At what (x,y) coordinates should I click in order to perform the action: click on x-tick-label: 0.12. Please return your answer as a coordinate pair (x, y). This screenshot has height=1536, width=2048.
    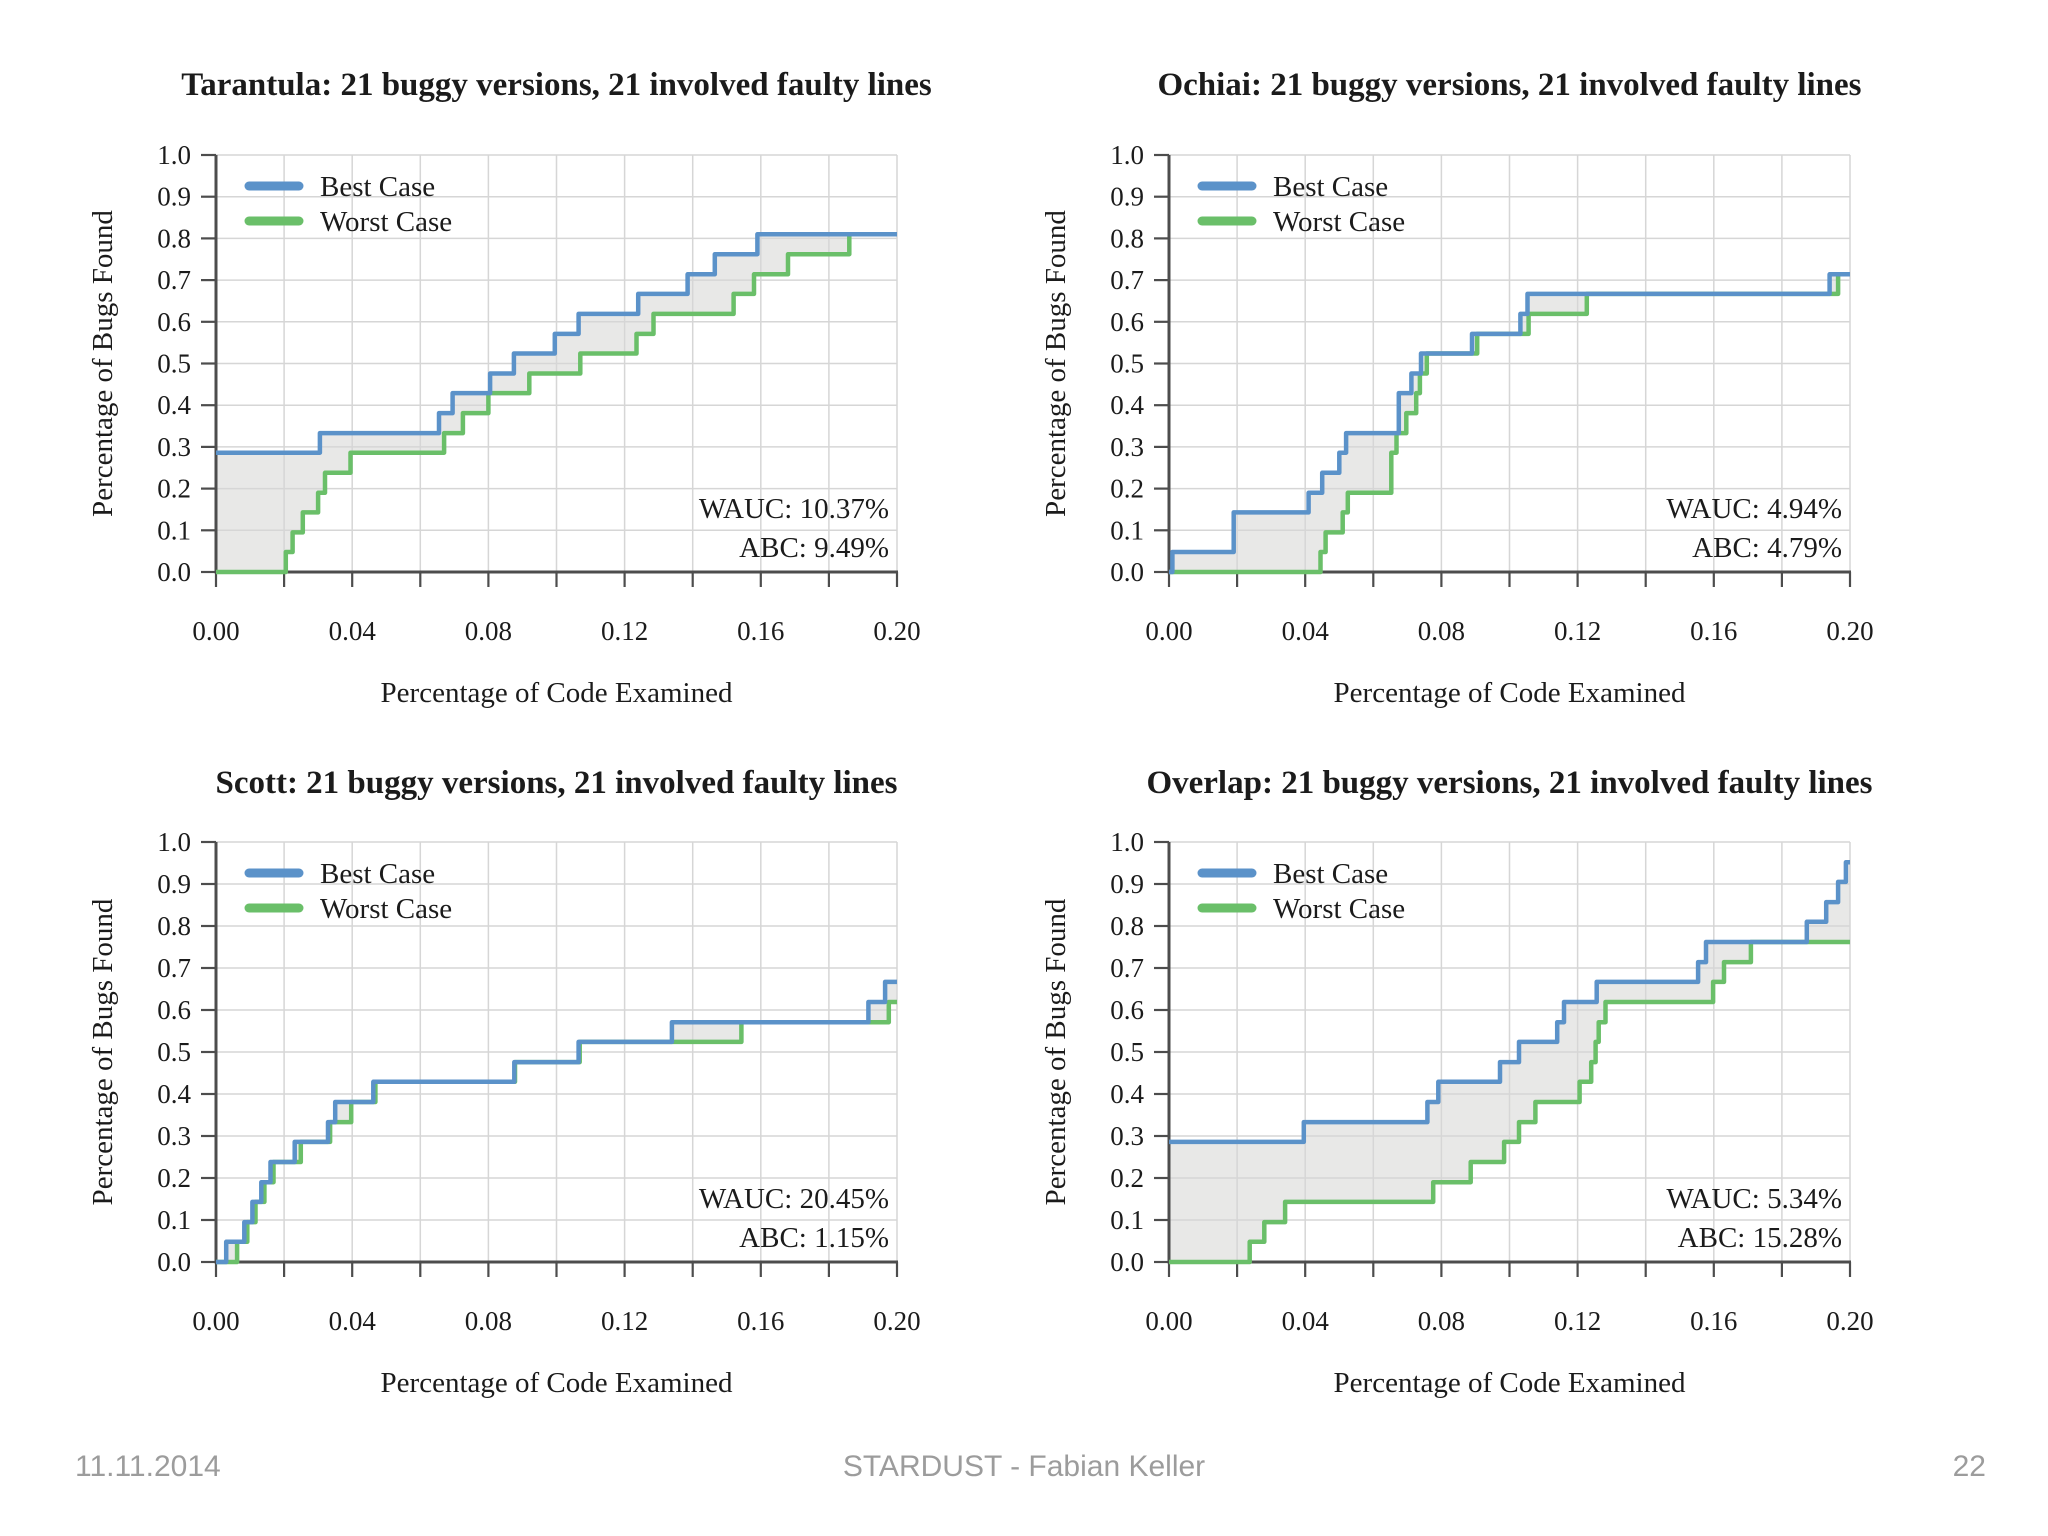
    Looking at the image, I should click on (624, 631).